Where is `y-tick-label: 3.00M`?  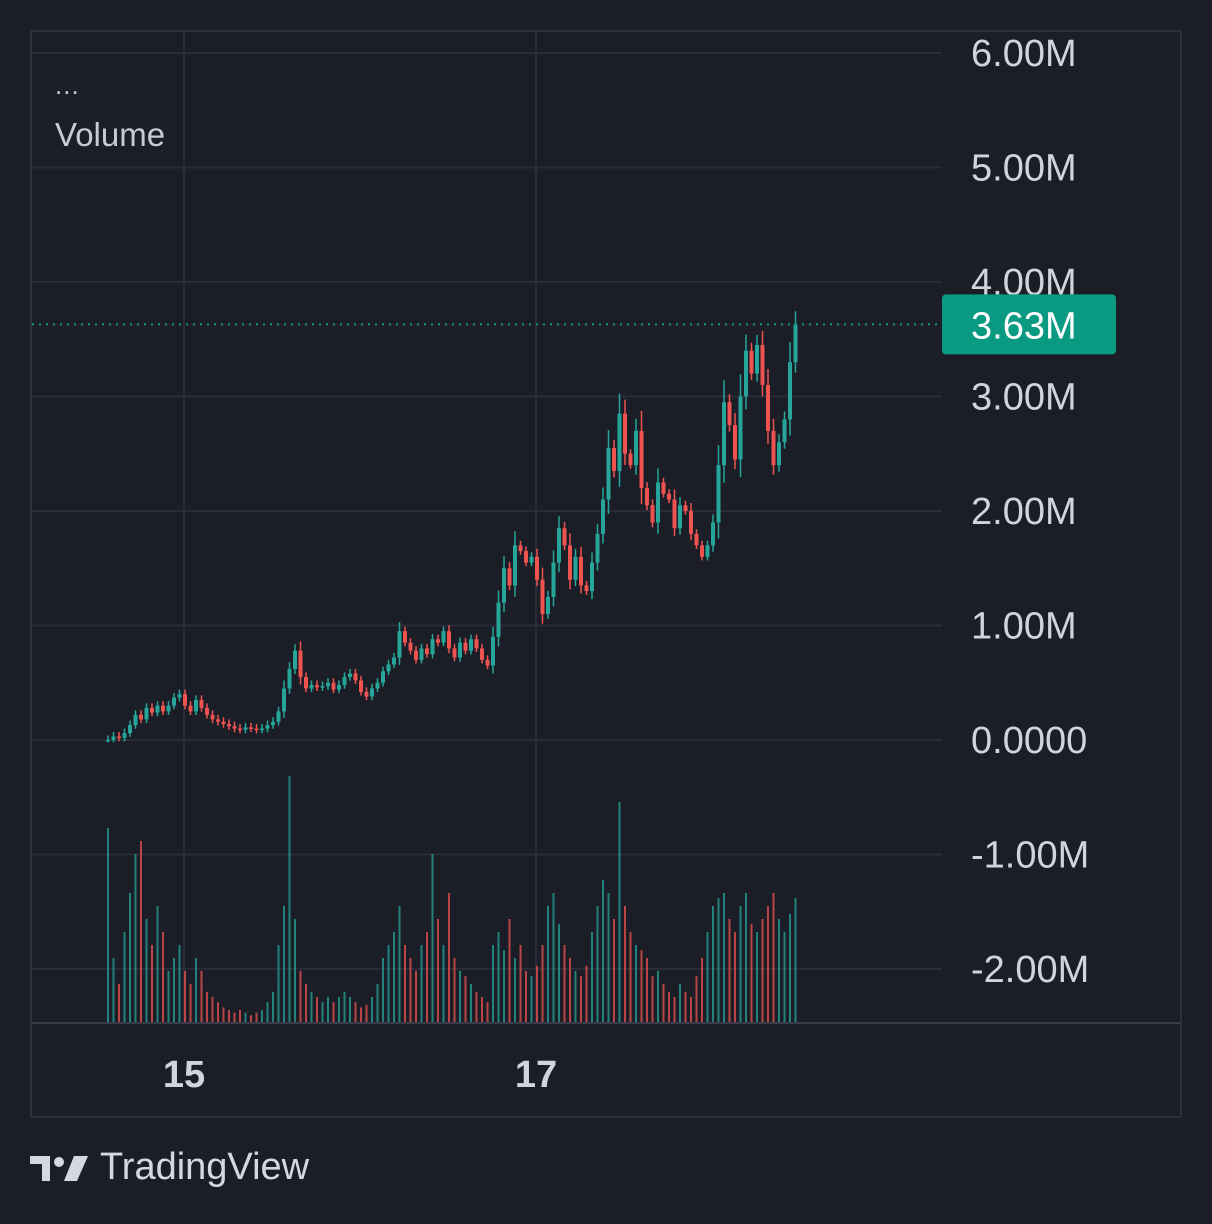 y-tick-label: 3.00M is located at coordinates (1024, 398).